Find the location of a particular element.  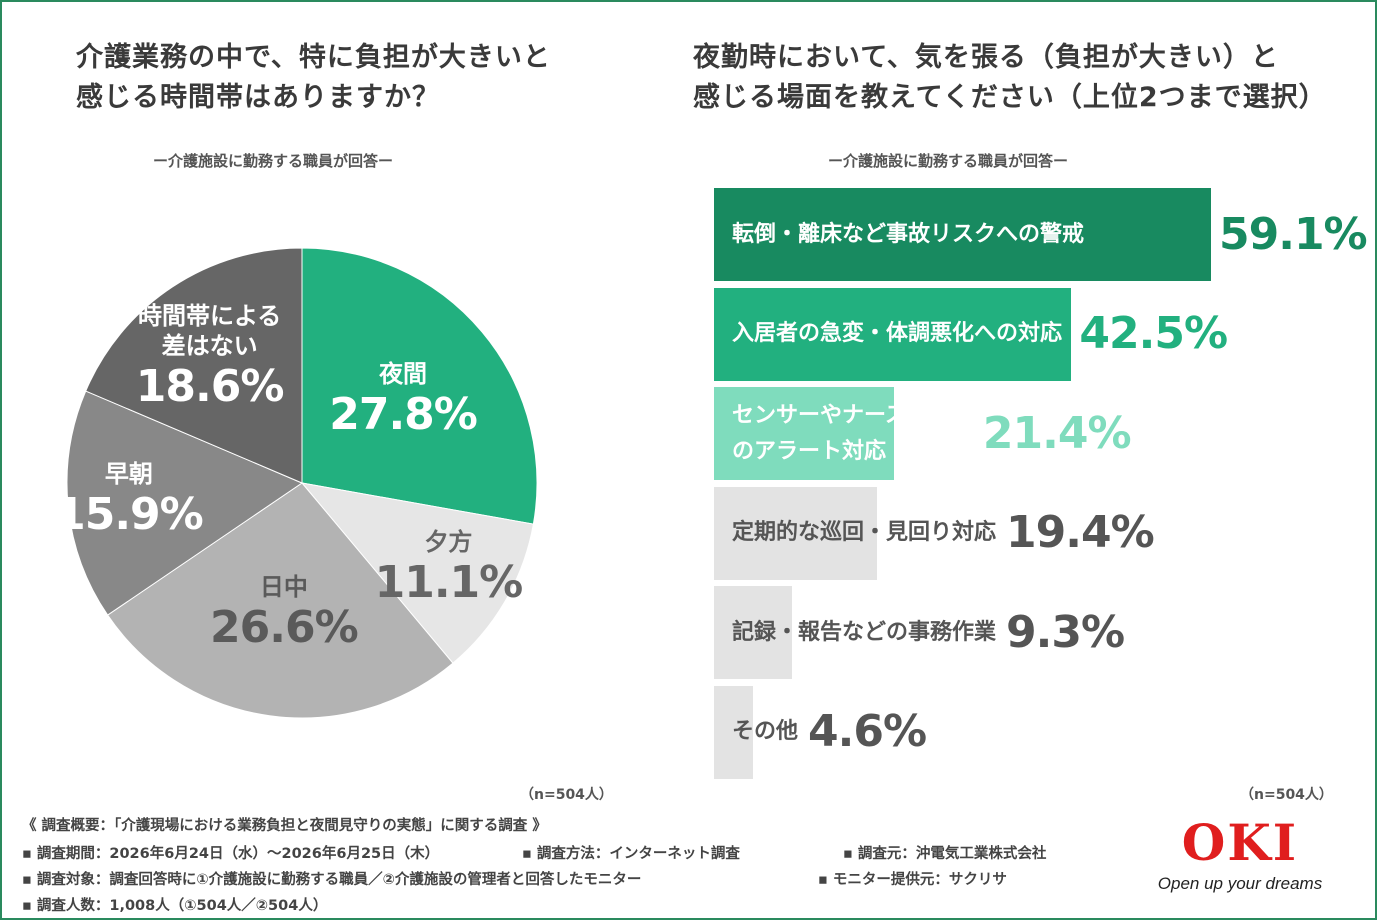

pie-value-text: 11.1% is located at coordinates (449, 582).